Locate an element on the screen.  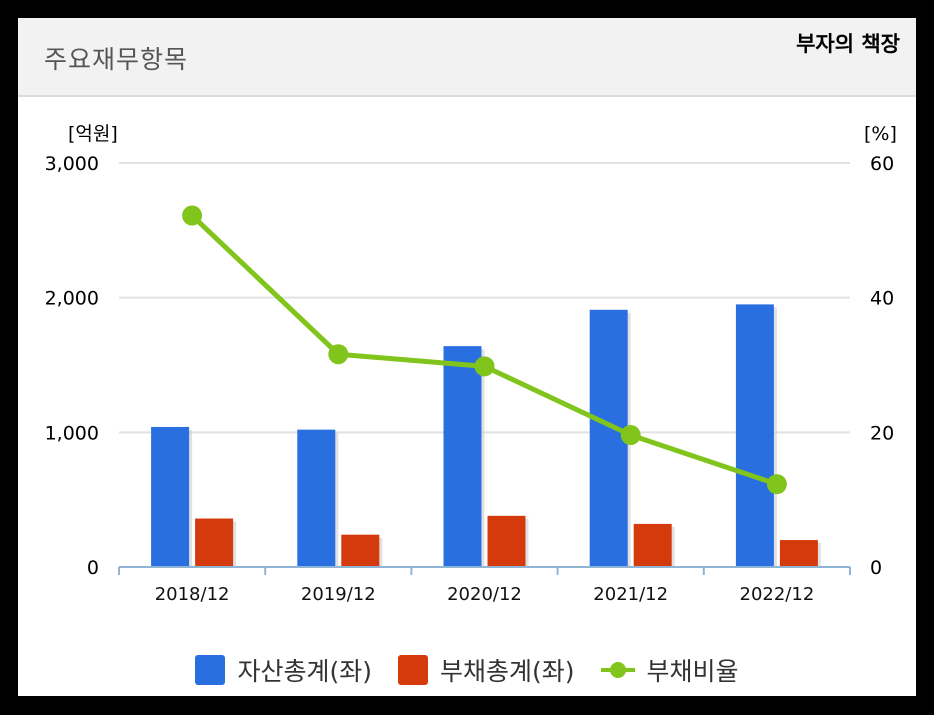
legend-swatch-assets is located at coordinates (210, 670).